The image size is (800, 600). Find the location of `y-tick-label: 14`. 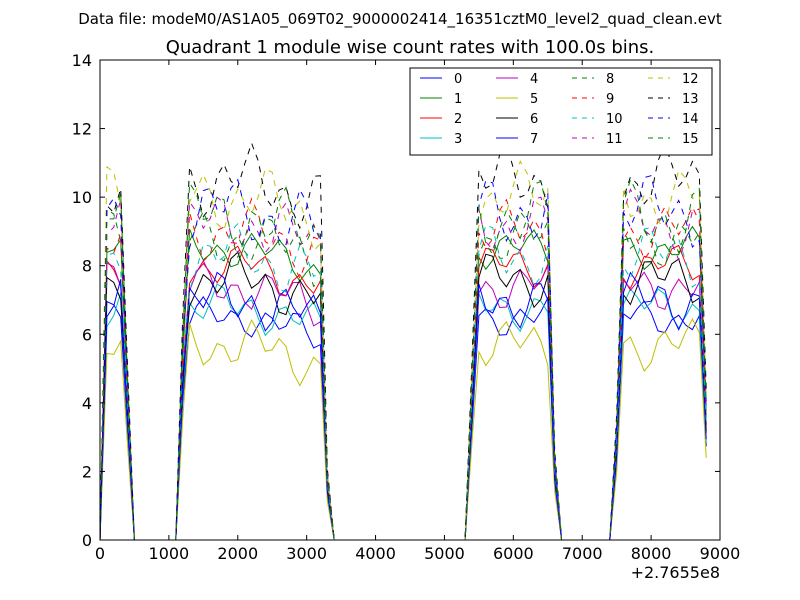

y-tick-label: 14 is located at coordinates (82, 60).